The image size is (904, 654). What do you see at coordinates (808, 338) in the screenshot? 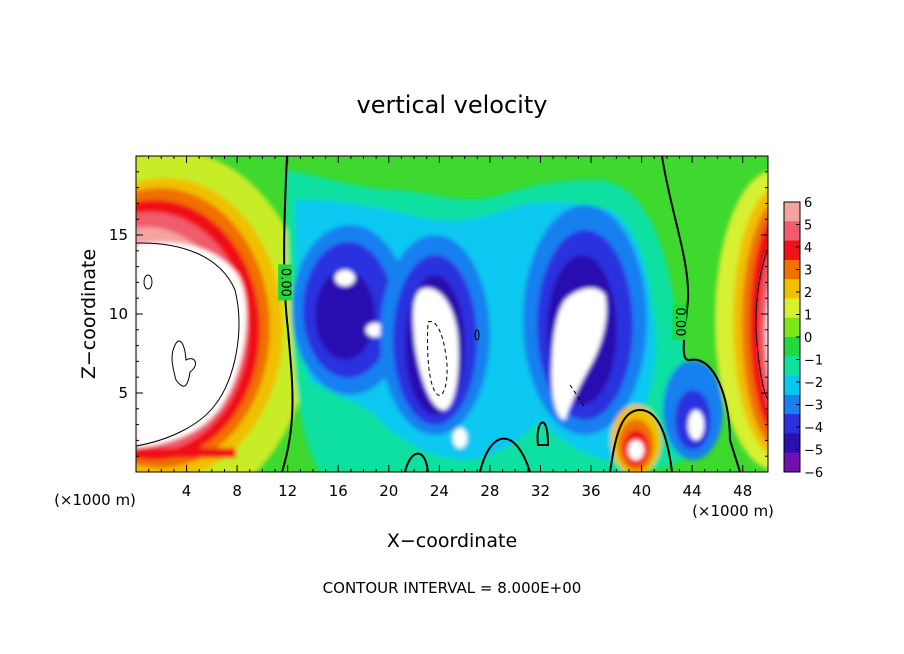
I see `colorbar-label-6: 0` at bounding box center [808, 338].